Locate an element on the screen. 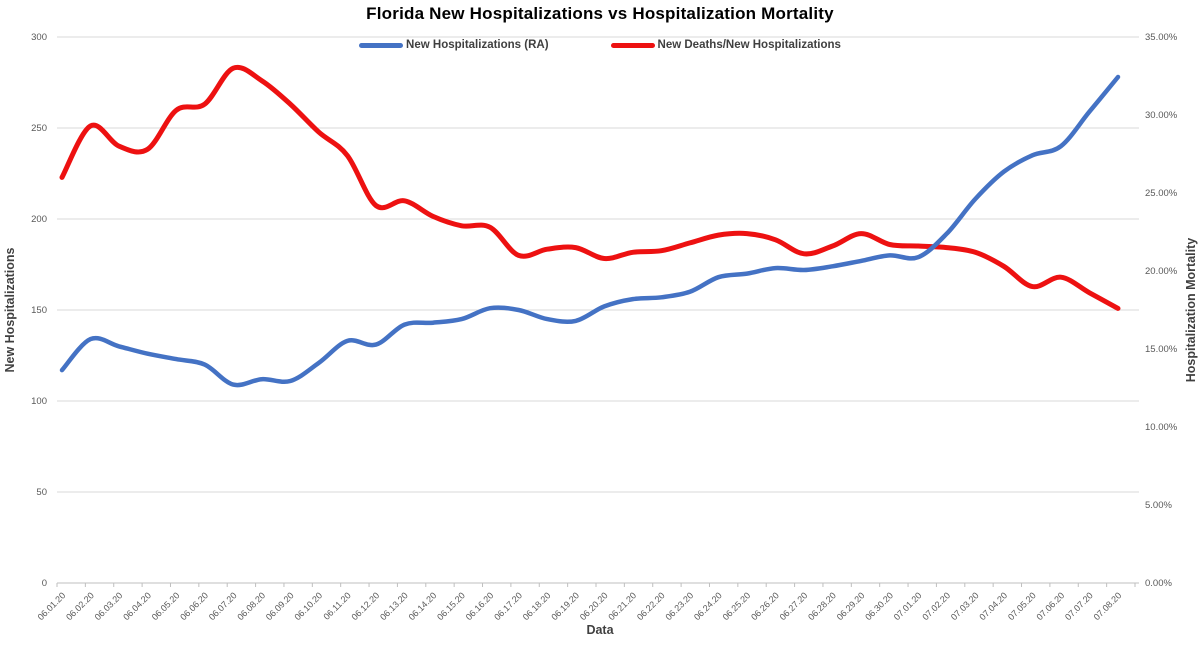  right-axis-tick-label: 20.00% is located at coordinates (1161, 271).